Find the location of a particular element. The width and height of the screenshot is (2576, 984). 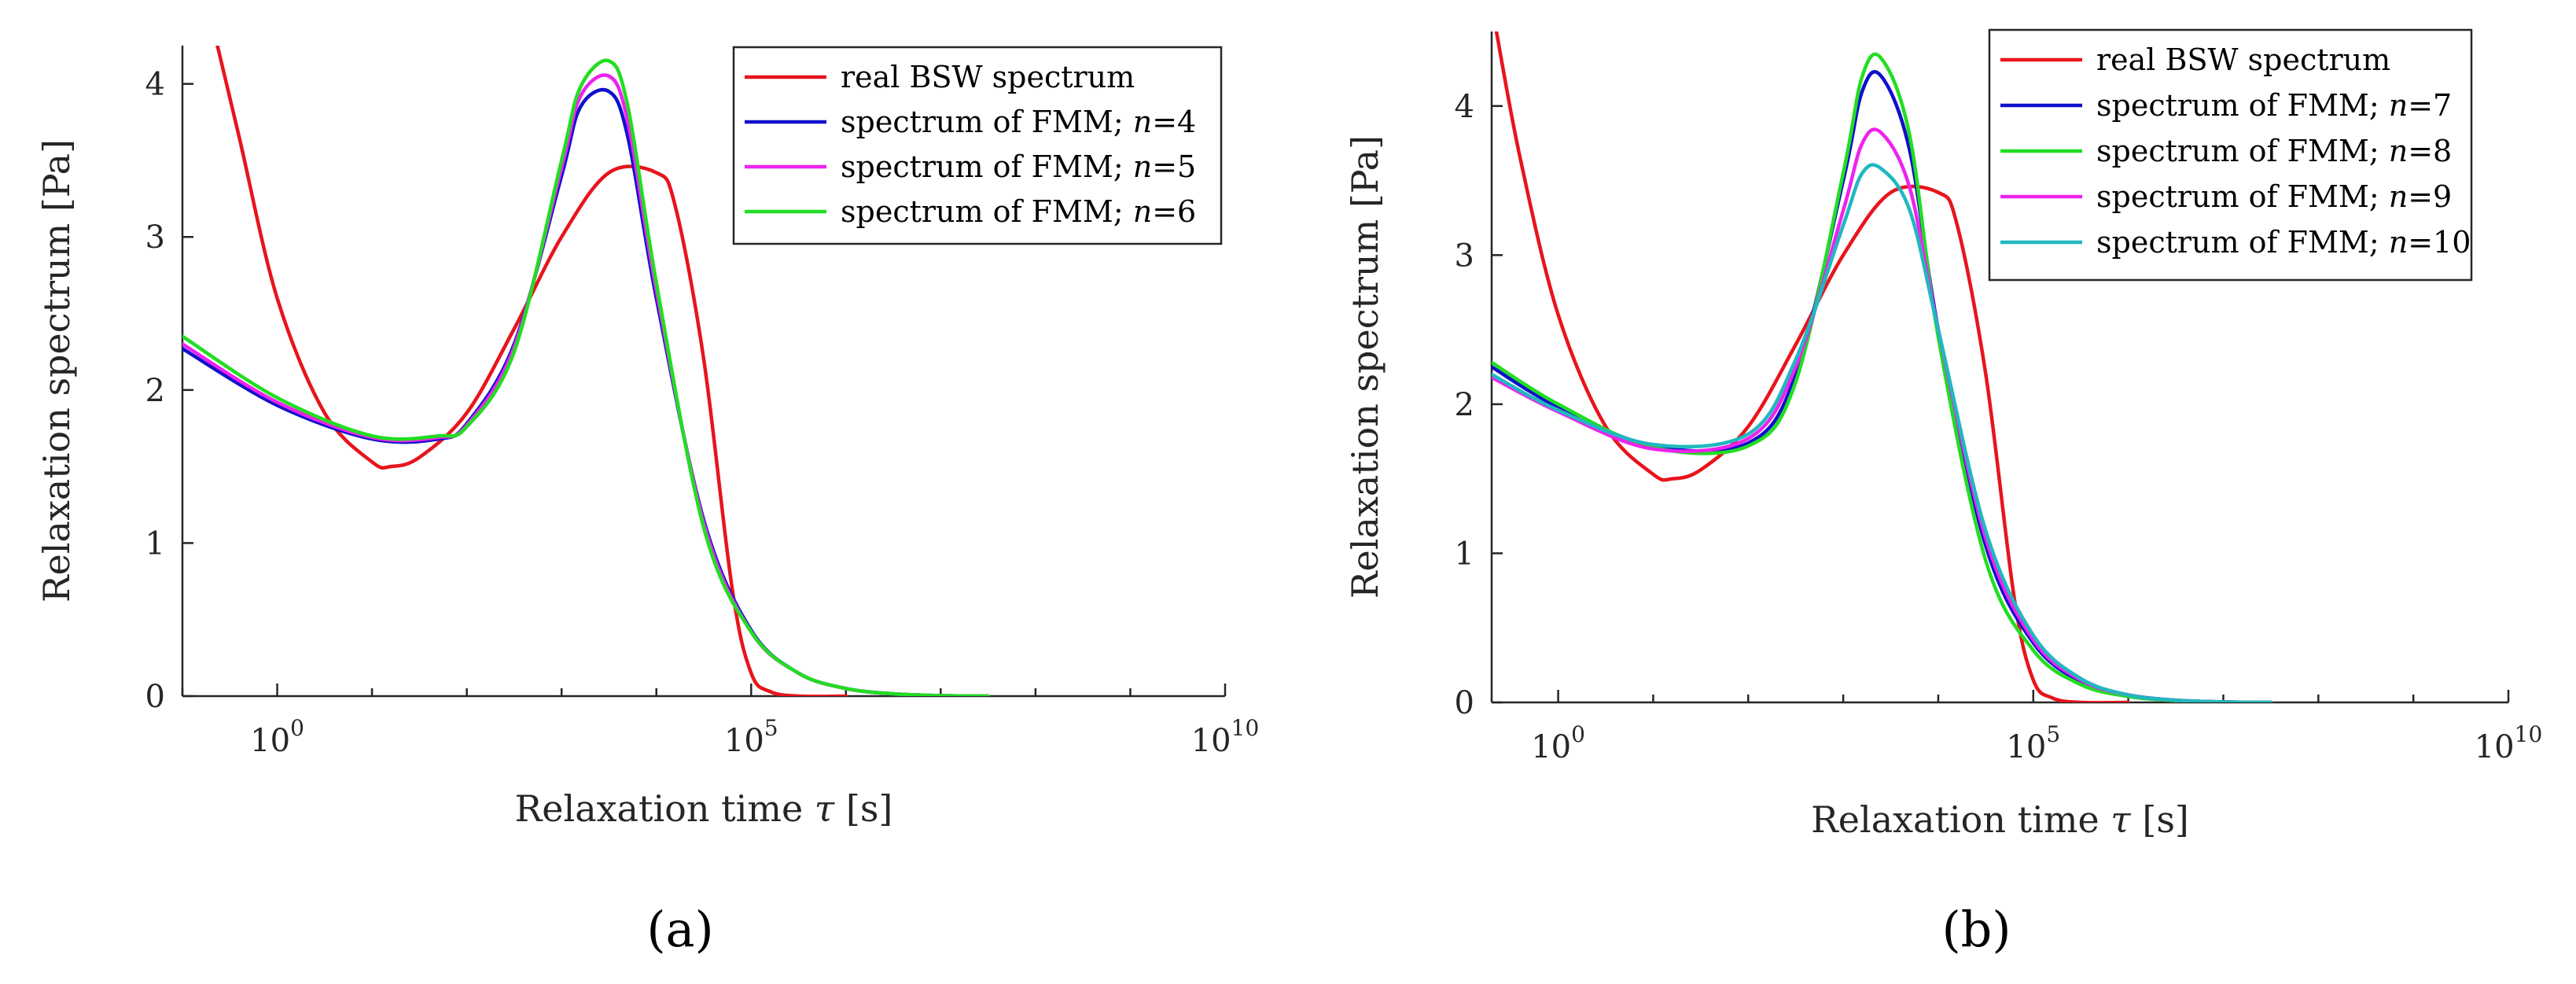

legend-entry-label: spectrum of FMM; n=7 is located at coordinates (2274, 105).